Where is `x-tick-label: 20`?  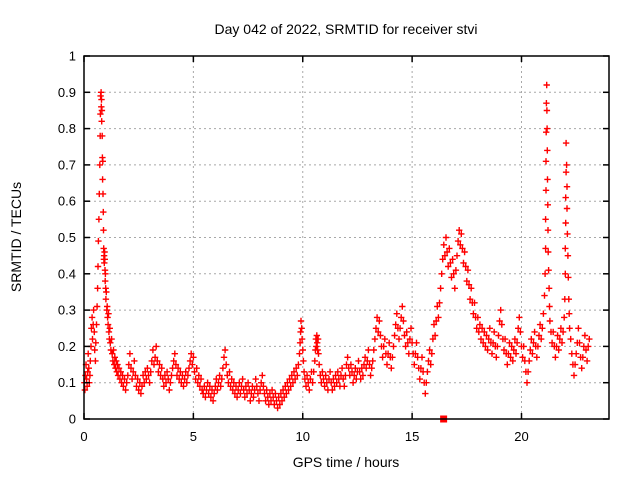
x-tick-label: 20 is located at coordinates (521, 436).